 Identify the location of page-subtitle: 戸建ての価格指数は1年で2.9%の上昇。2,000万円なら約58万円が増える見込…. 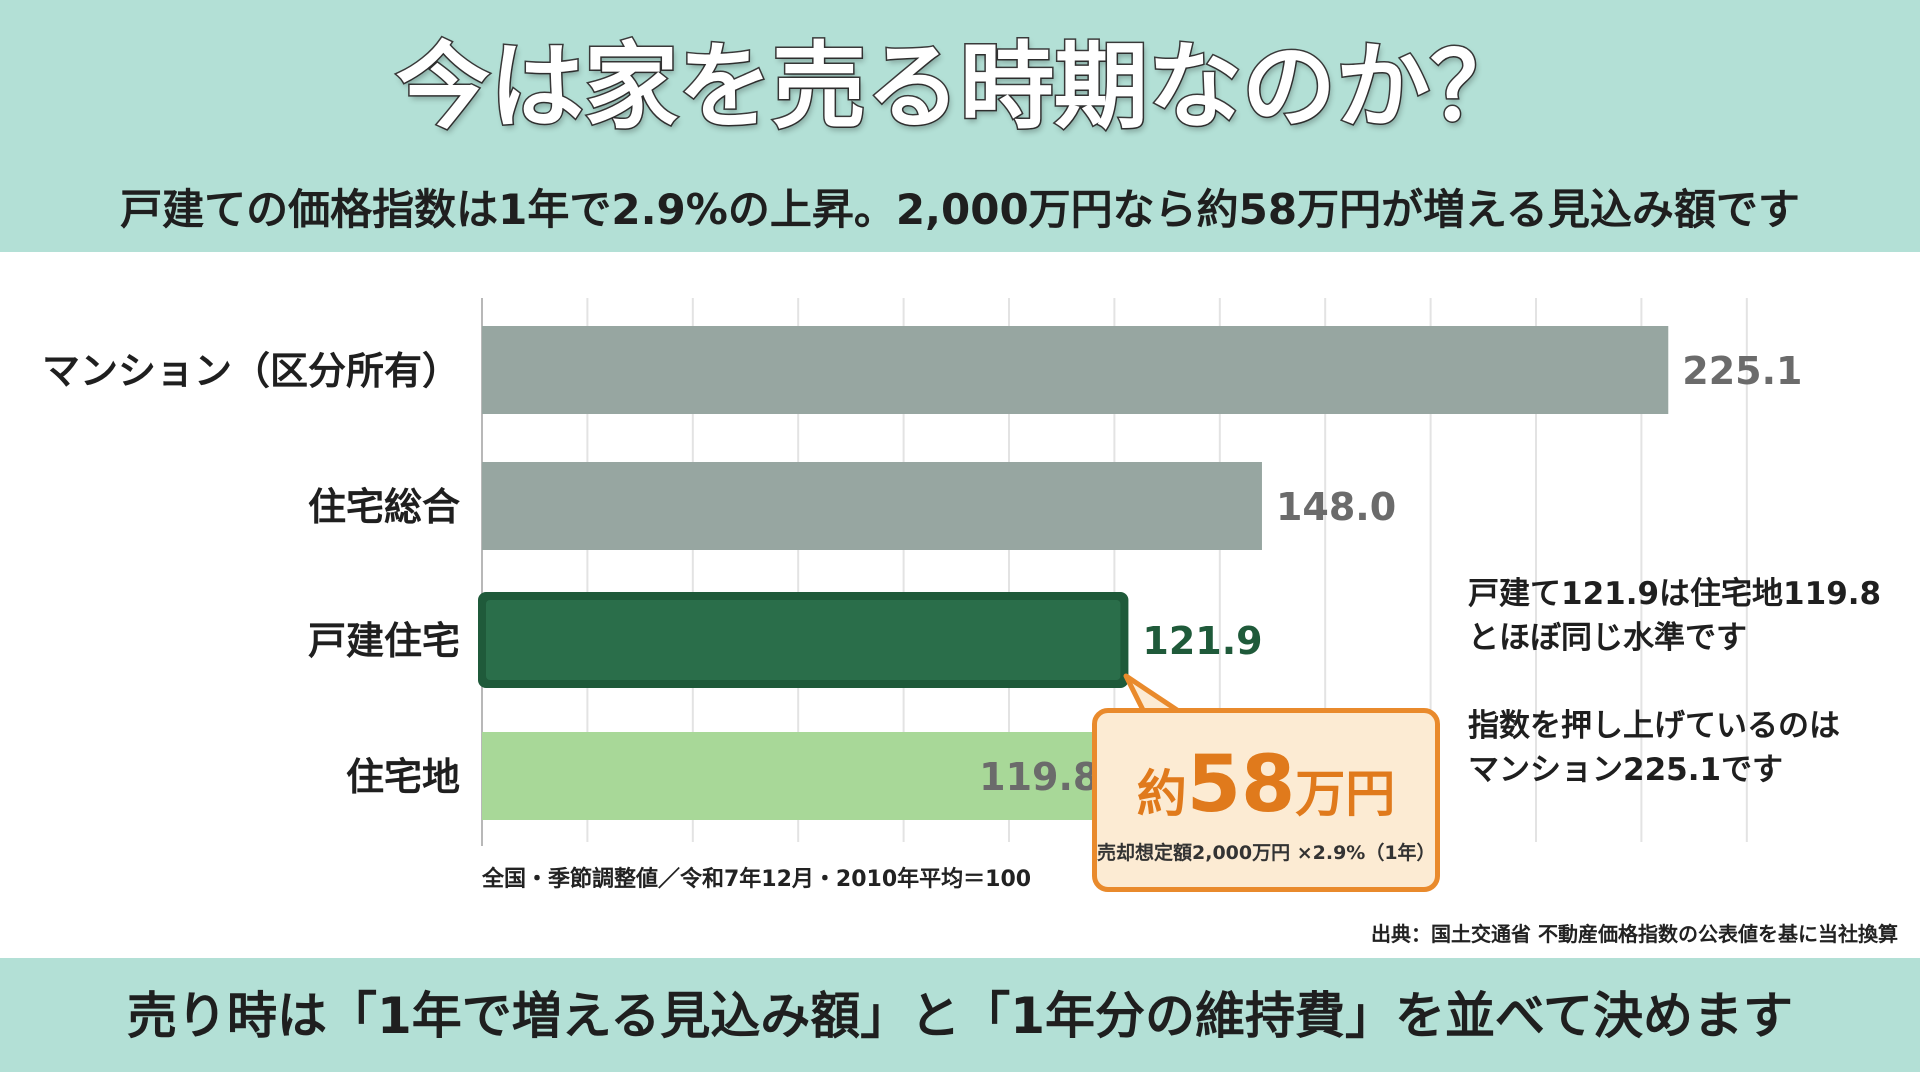
(960, 209).